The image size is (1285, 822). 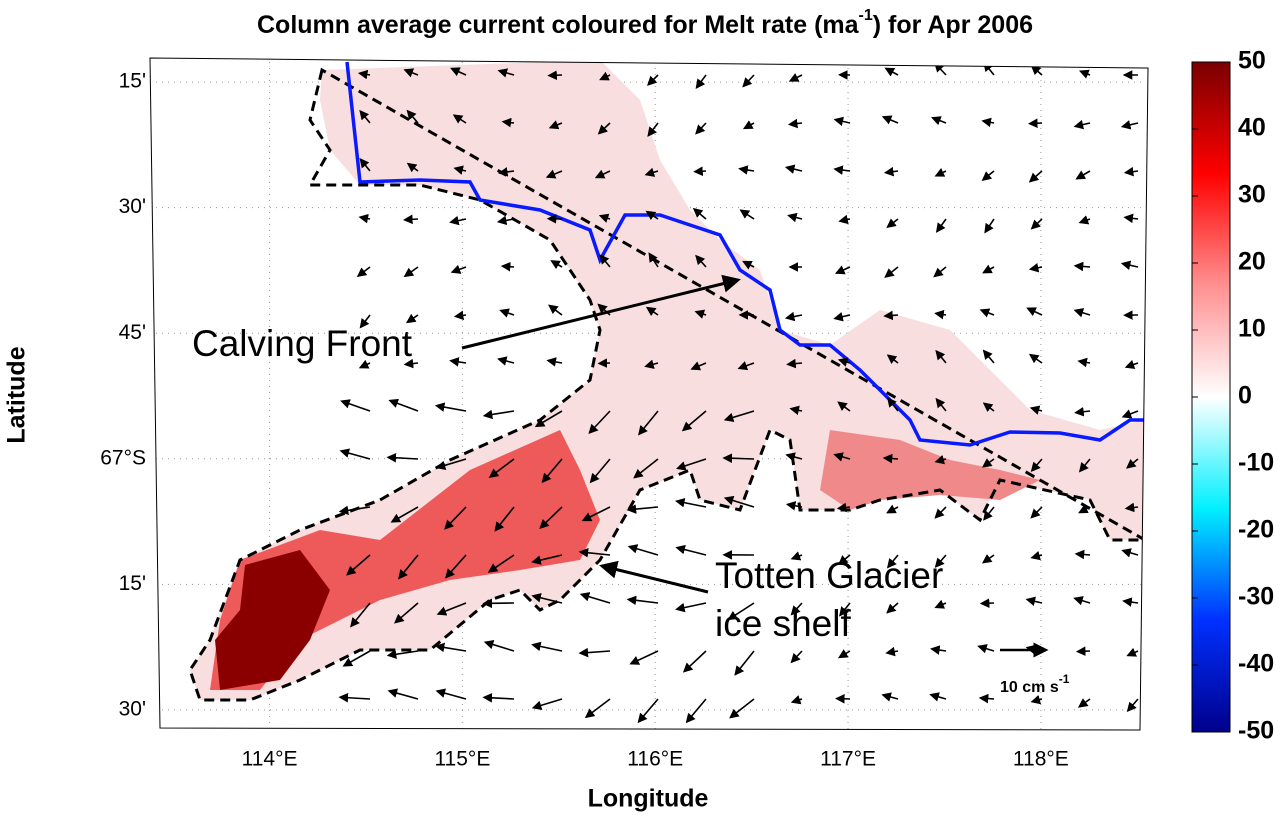 What do you see at coordinates (1256, 463) in the screenshot?
I see `colorbar-tick-label: -10` at bounding box center [1256, 463].